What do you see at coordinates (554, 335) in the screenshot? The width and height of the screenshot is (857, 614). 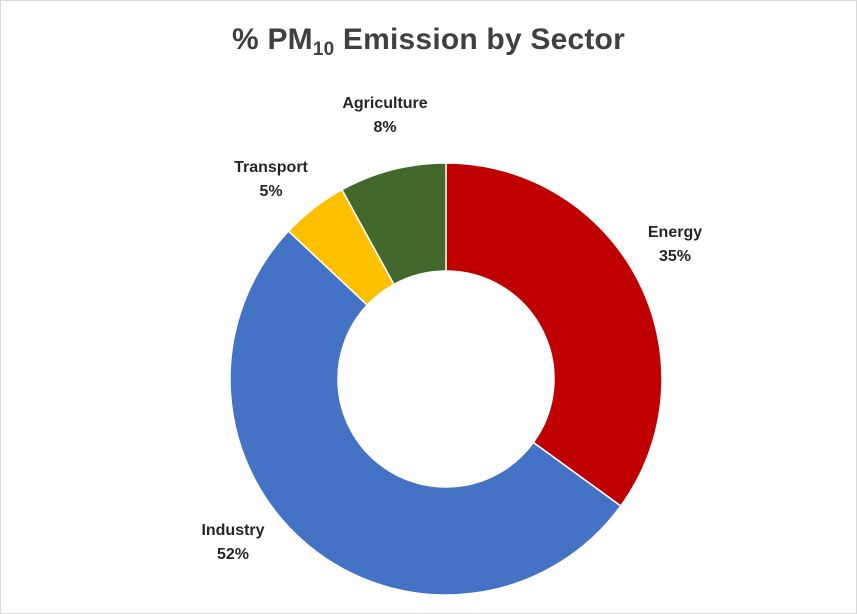 I see `slice-energy` at bounding box center [554, 335].